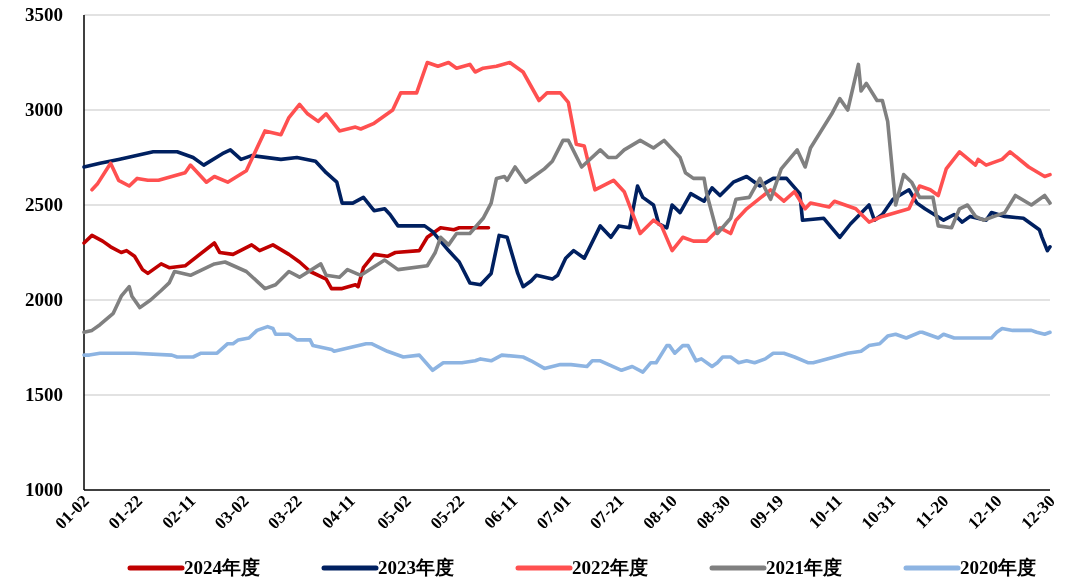  What do you see at coordinates (44, 109) in the screenshot?
I see `ytick: 3000` at bounding box center [44, 109].